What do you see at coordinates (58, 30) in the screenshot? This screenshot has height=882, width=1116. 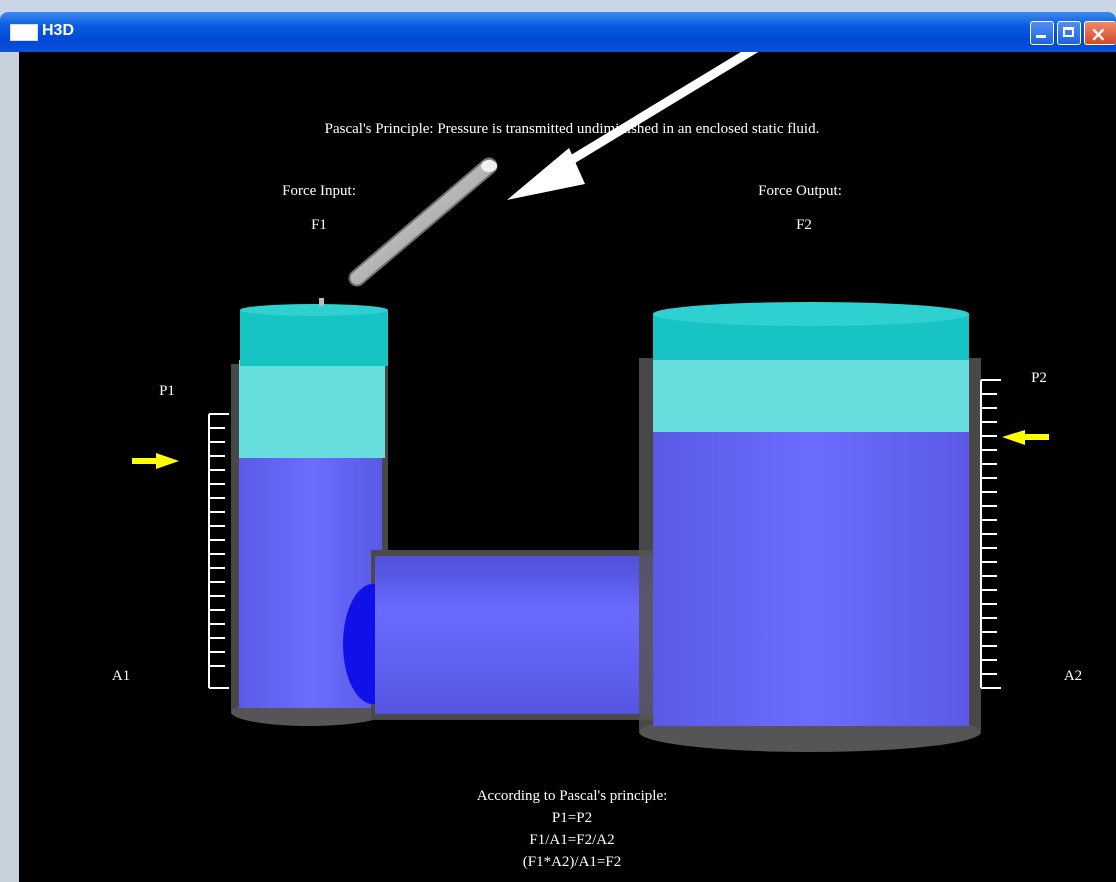 I see `window-title: H3D` at bounding box center [58, 30].